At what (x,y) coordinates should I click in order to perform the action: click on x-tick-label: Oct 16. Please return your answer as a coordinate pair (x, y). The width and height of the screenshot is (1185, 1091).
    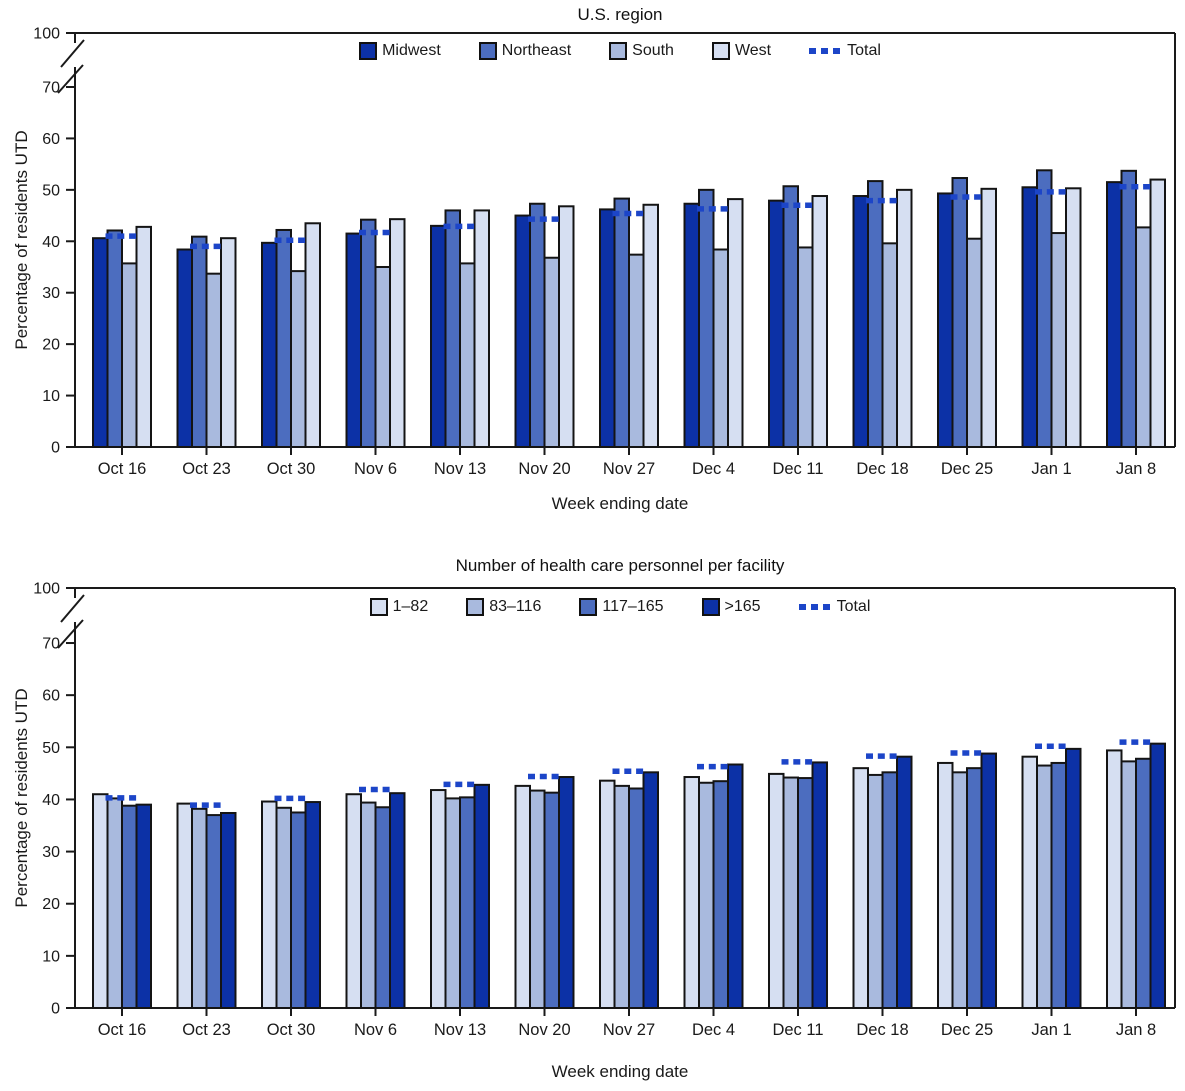
    Looking at the image, I should click on (122, 469).